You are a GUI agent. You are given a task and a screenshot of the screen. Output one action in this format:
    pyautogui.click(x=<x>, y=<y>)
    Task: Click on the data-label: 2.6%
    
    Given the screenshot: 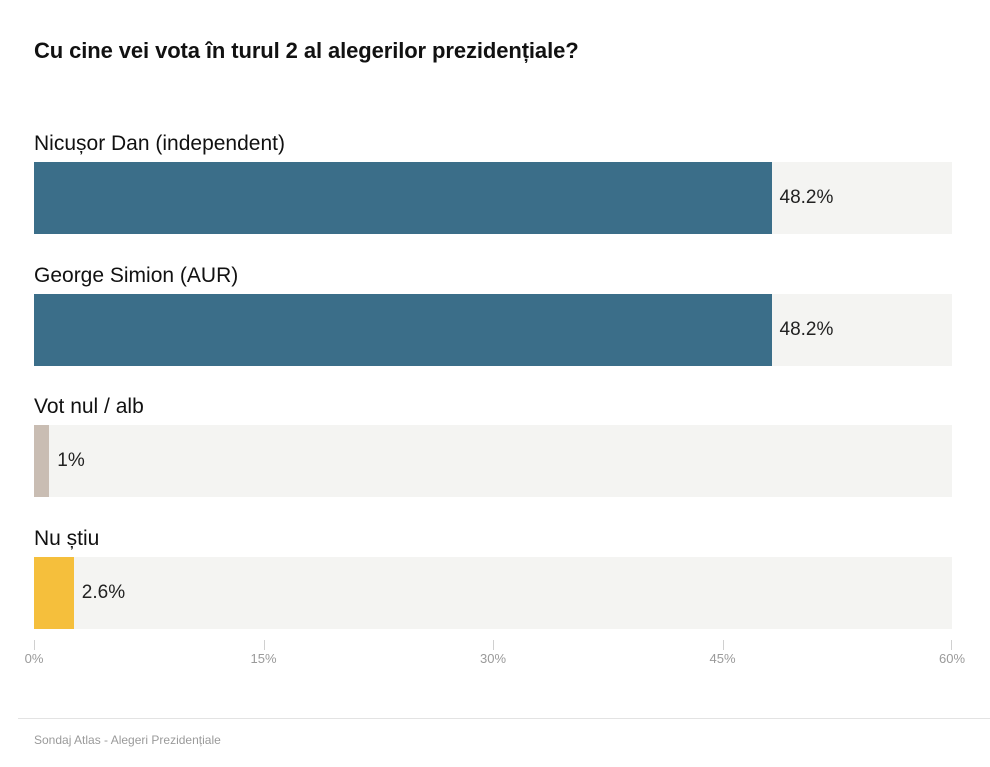 What is the action you would take?
    pyautogui.click(x=103, y=592)
    